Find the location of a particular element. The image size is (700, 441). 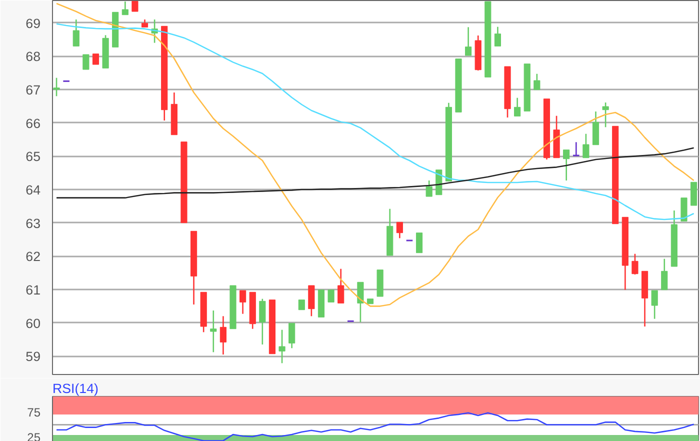

y-tick-label: 62 is located at coordinates (33, 256).